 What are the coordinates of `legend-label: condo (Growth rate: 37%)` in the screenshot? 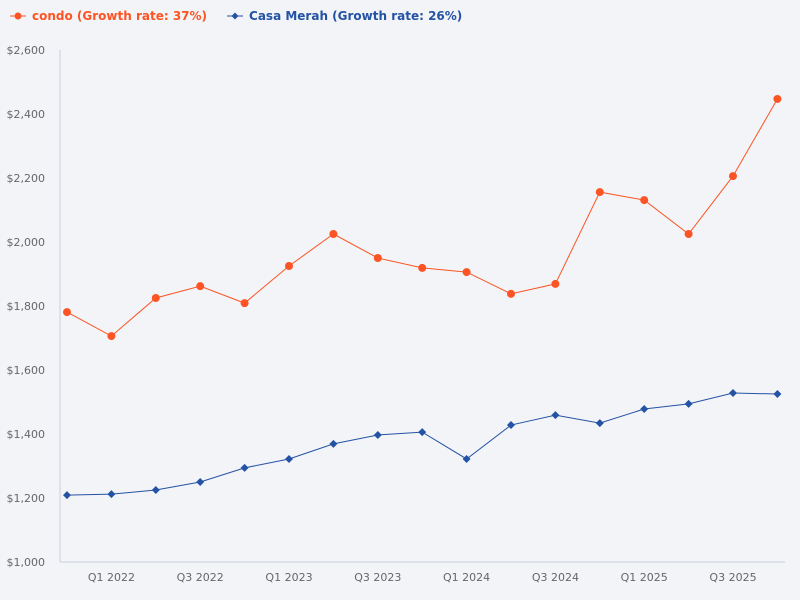 It's located at (120, 16).